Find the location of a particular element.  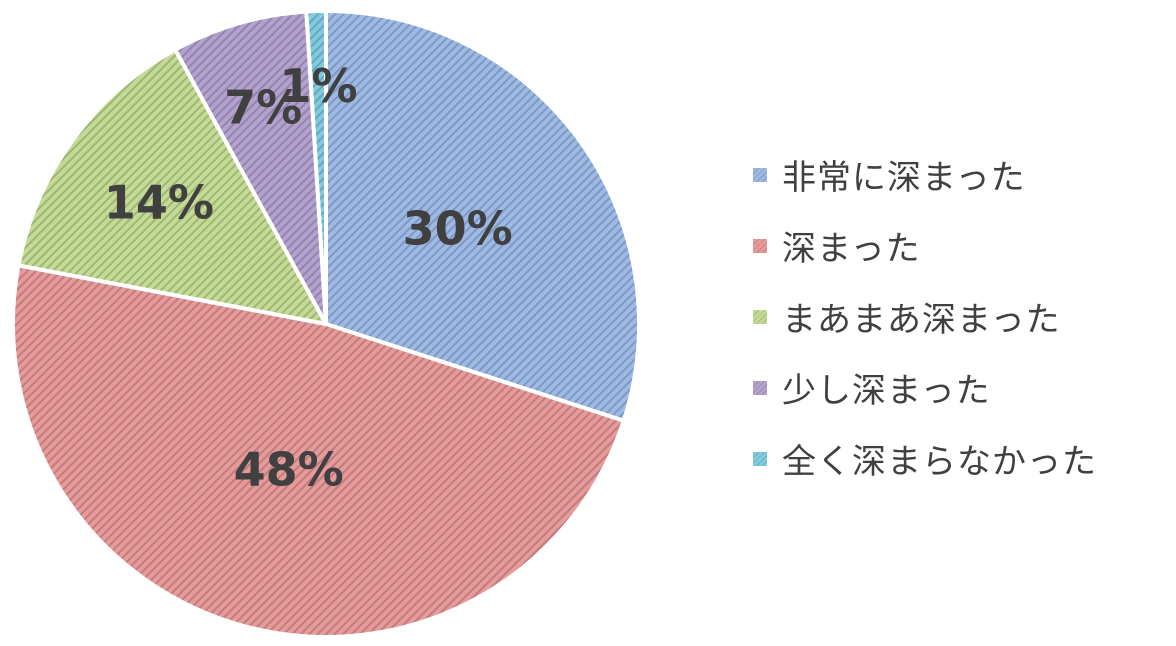

legend-item-1: 非常に深まった is located at coordinates (962, 174).